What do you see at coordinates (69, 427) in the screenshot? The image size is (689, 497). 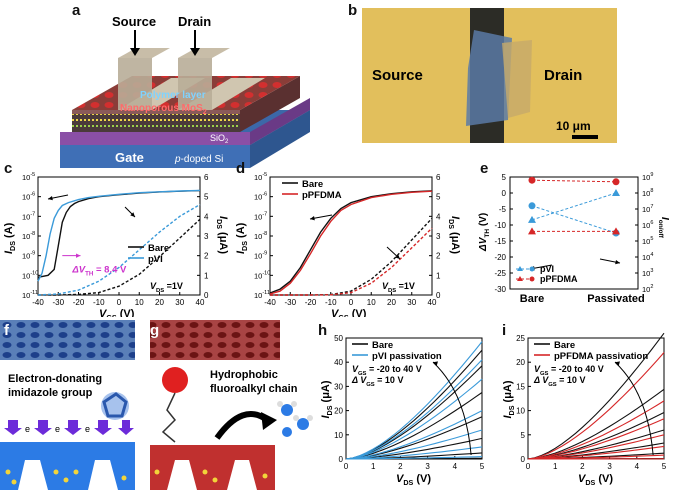 I see `electron-arrows` at bounding box center [69, 427].